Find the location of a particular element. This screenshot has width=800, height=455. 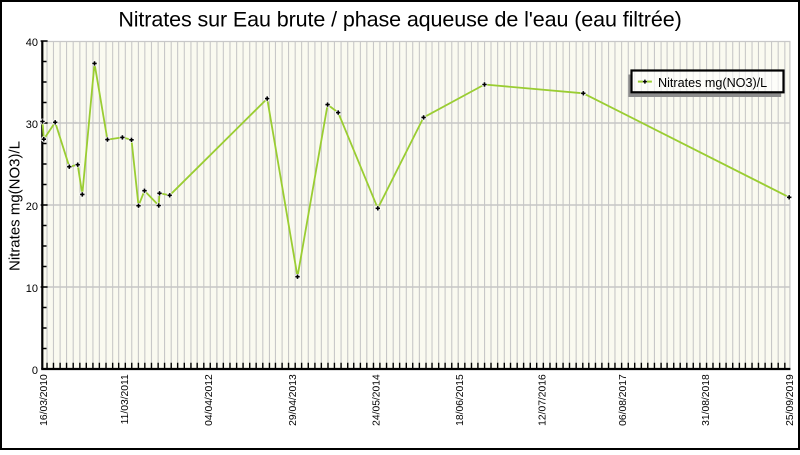

svg-text: 40 is located at coordinates (32, 43).